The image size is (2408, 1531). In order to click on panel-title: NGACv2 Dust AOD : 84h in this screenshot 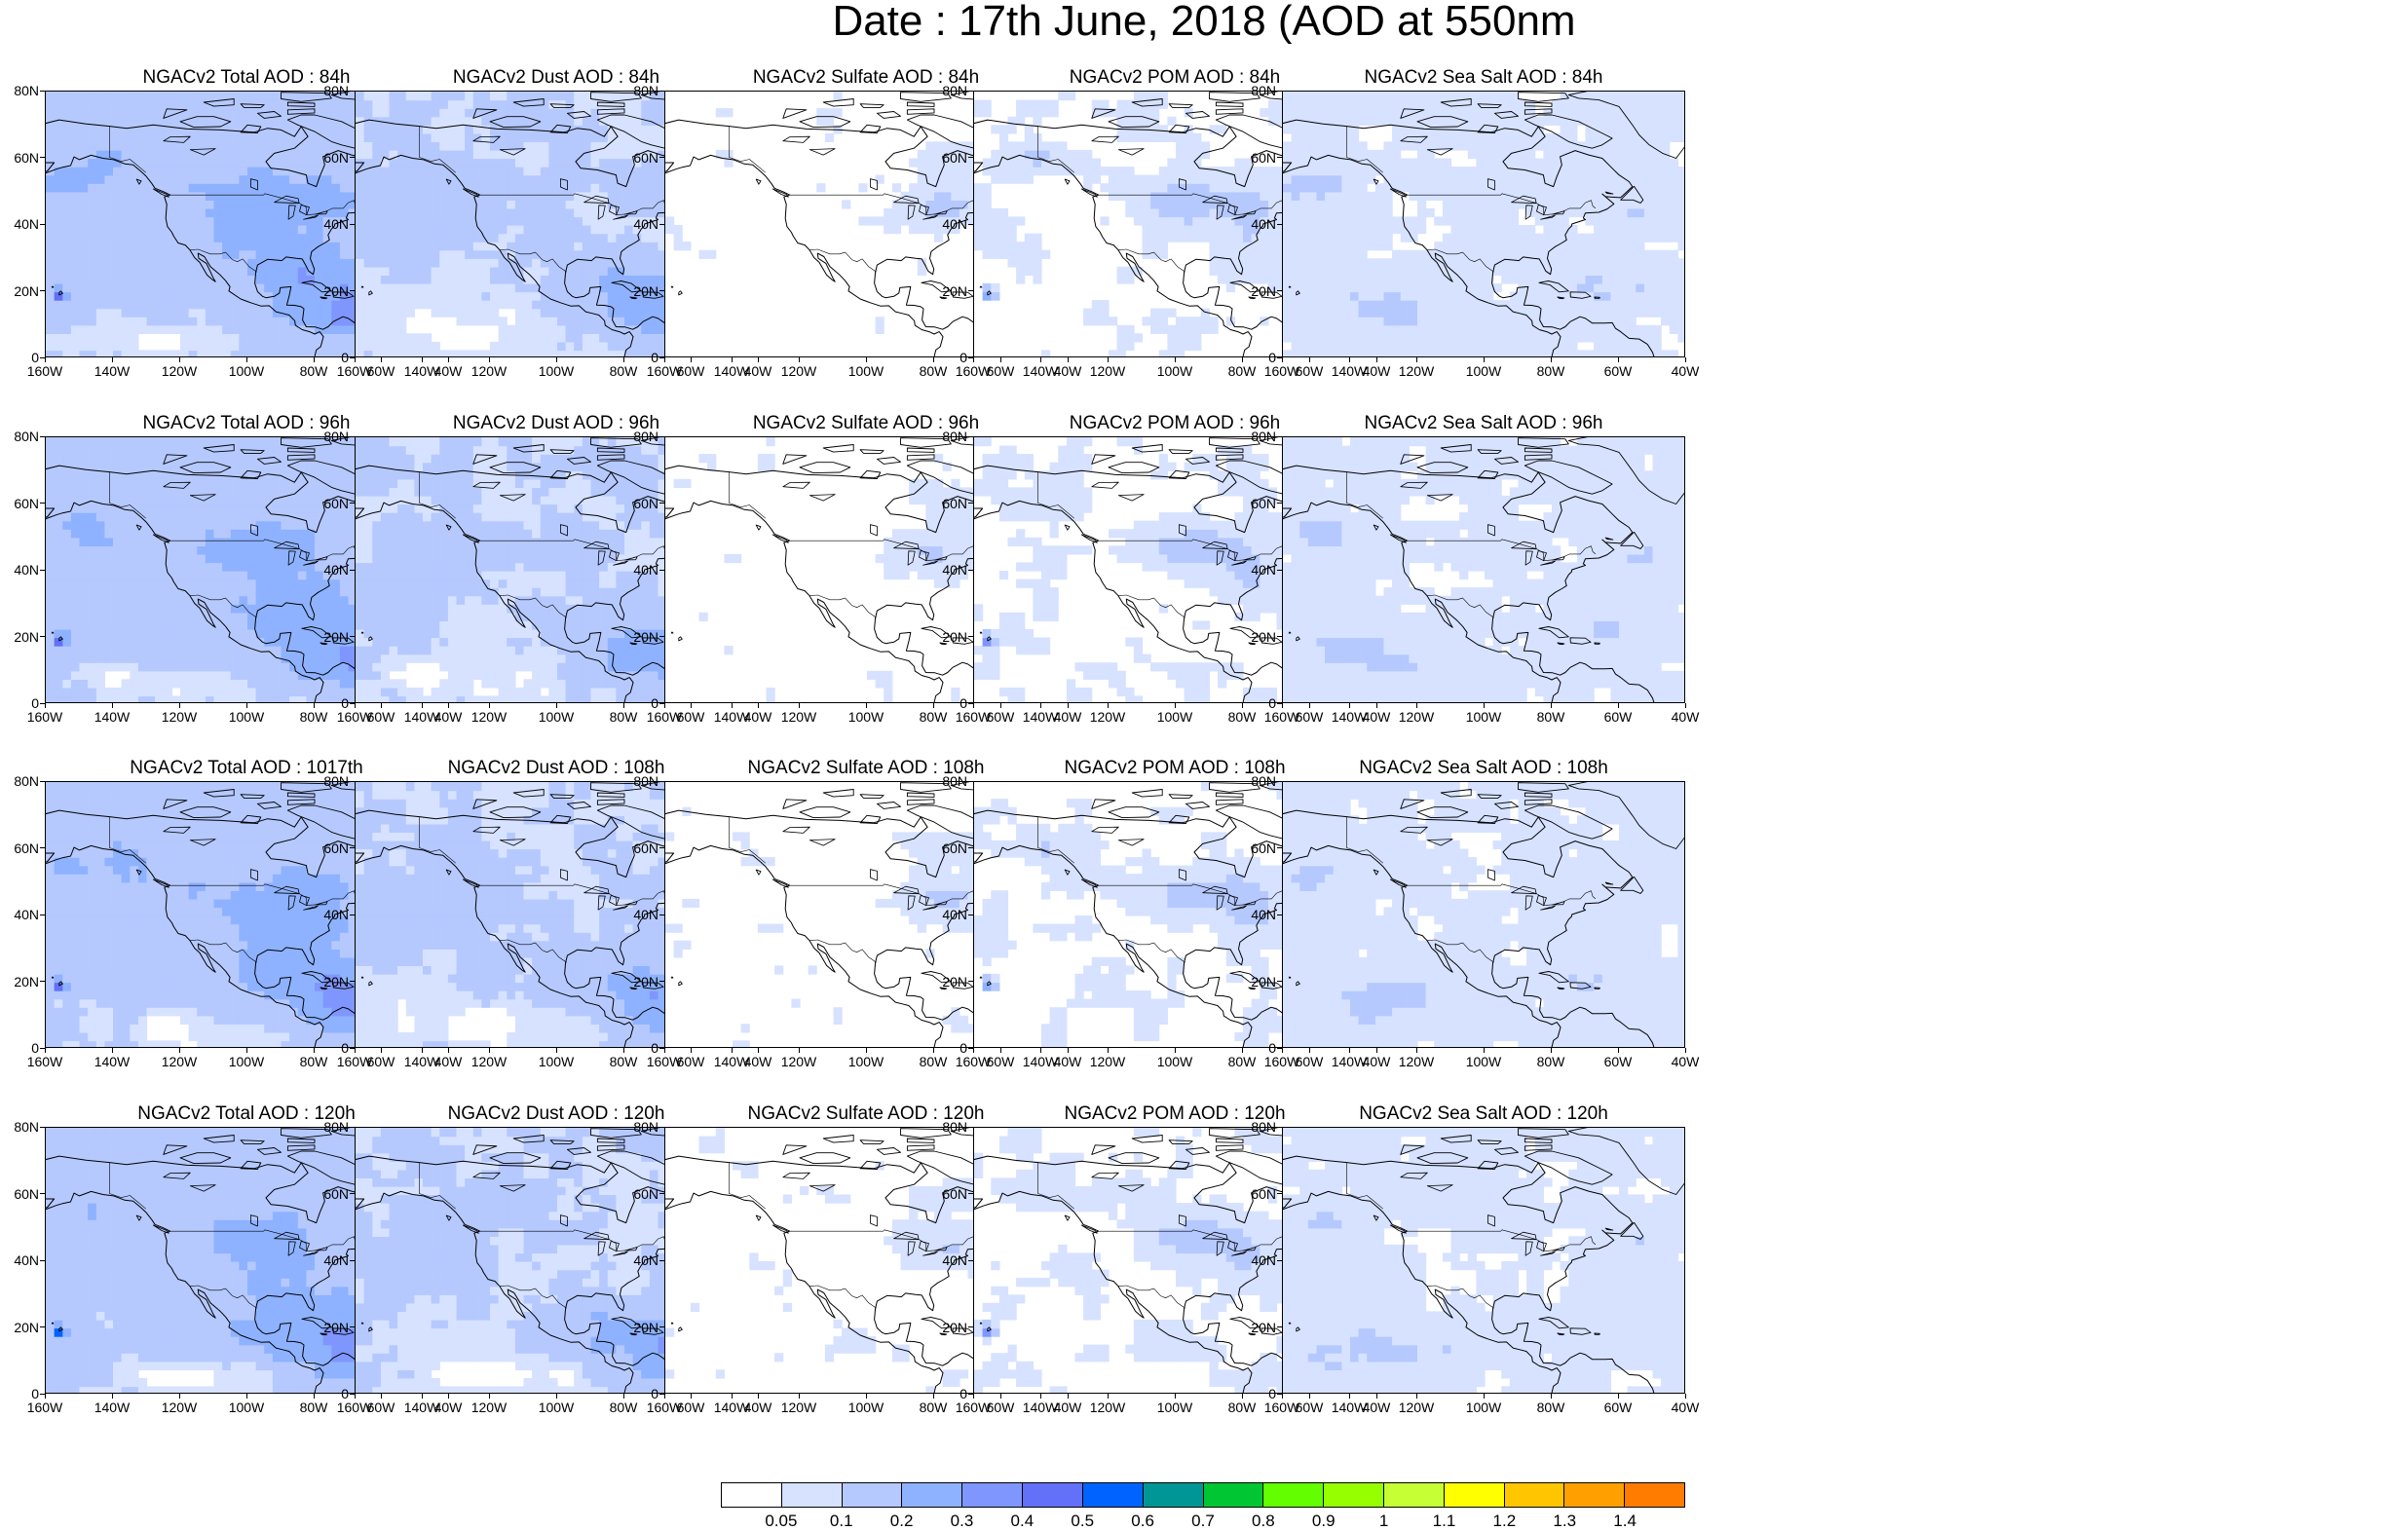, I will do `click(556, 78)`.